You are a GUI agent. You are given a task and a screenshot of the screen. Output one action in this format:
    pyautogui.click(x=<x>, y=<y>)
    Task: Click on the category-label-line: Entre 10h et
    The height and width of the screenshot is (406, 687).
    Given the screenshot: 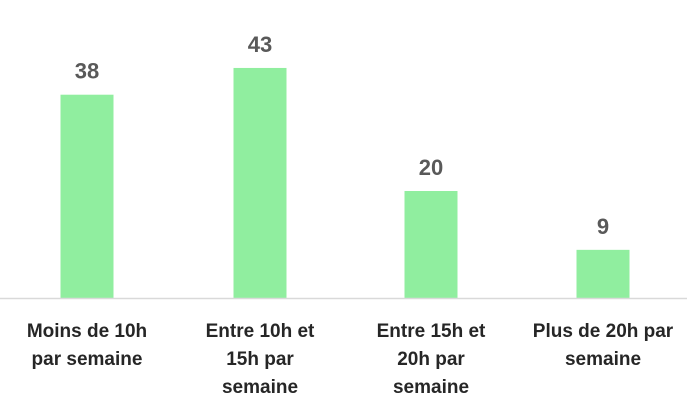 What is the action you would take?
    pyautogui.click(x=260, y=331)
    